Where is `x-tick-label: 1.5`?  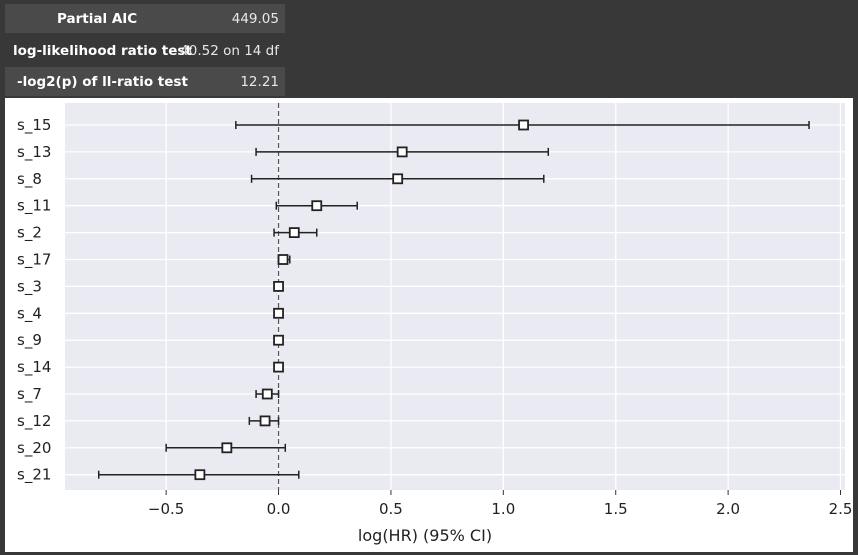
x-tick-label: 1.5 is located at coordinates (616, 509).